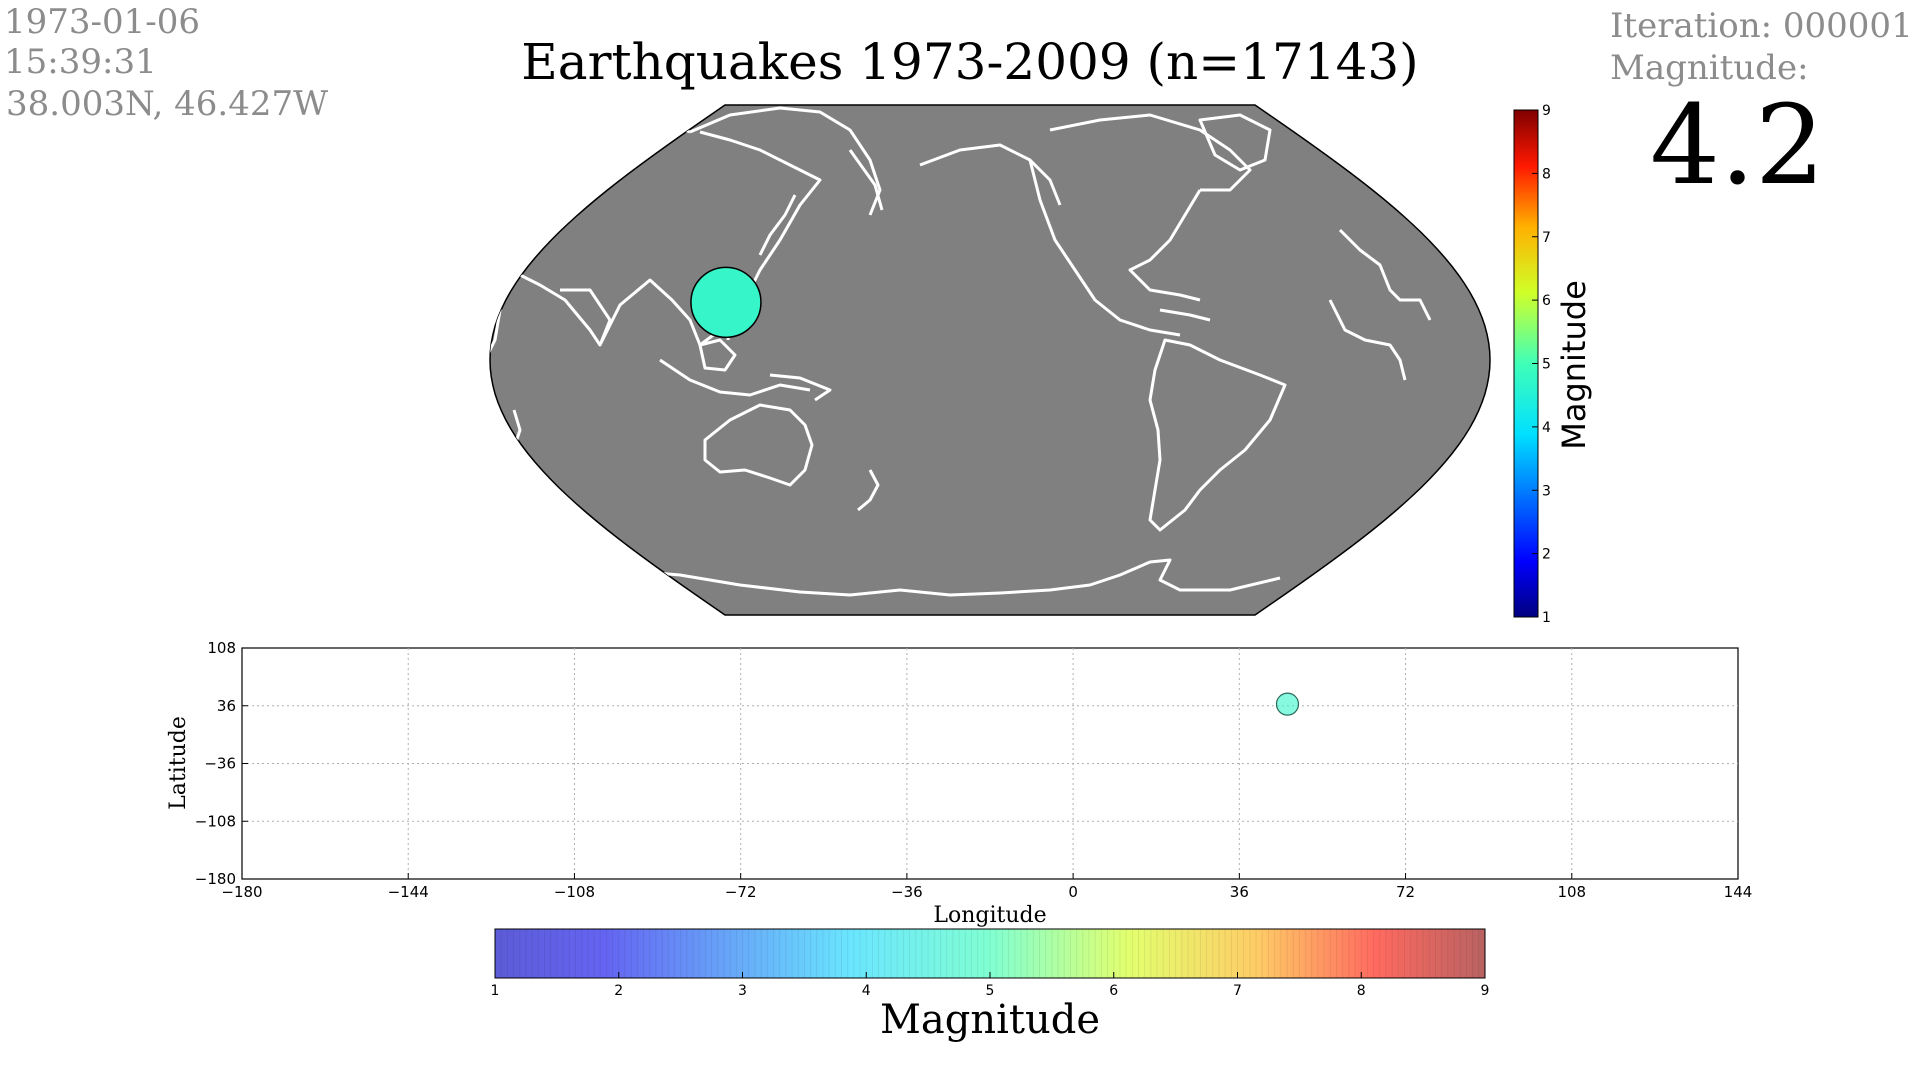 This screenshot has width=1920, height=1080. What do you see at coordinates (1546, 174) in the screenshot?
I see `vcb-tick-label: 8` at bounding box center [1546, 174].